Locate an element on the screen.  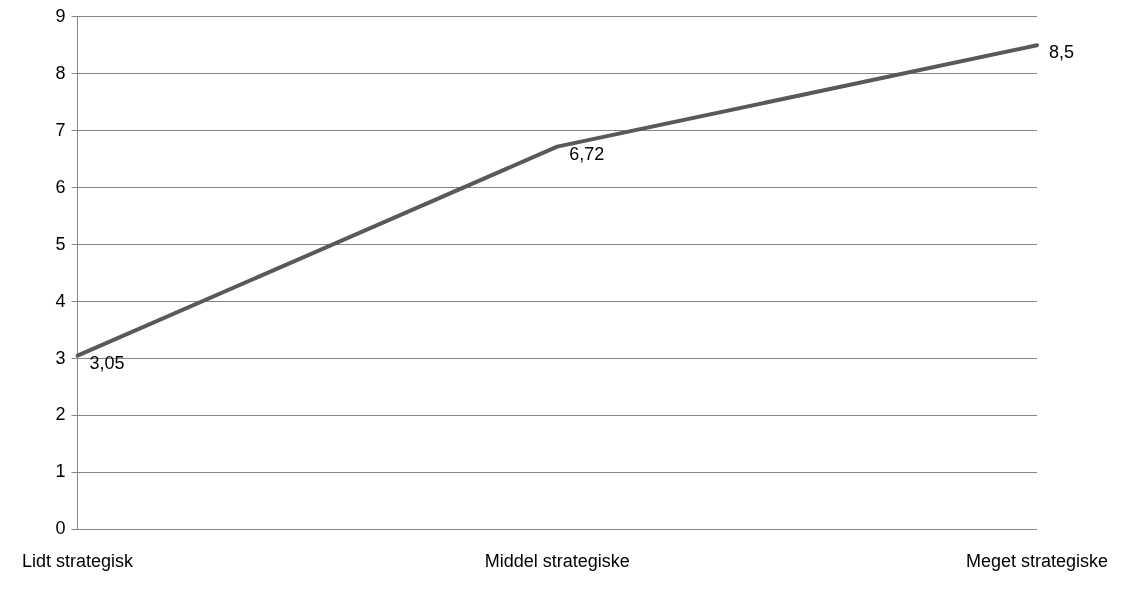
y-tick-label: 6 is located at coordinates (60, 186).